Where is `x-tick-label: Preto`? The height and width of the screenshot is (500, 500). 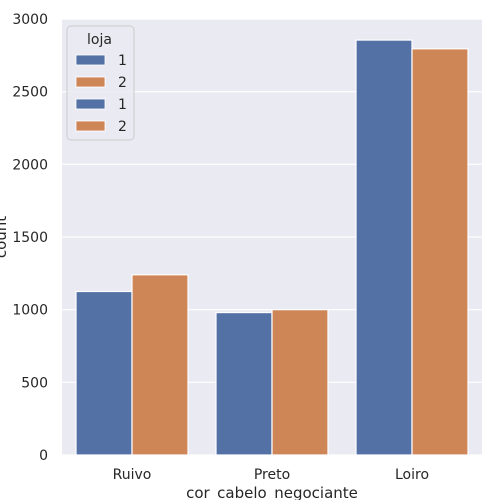 x-tick-label: Preto is located at coordinates (272, 475).